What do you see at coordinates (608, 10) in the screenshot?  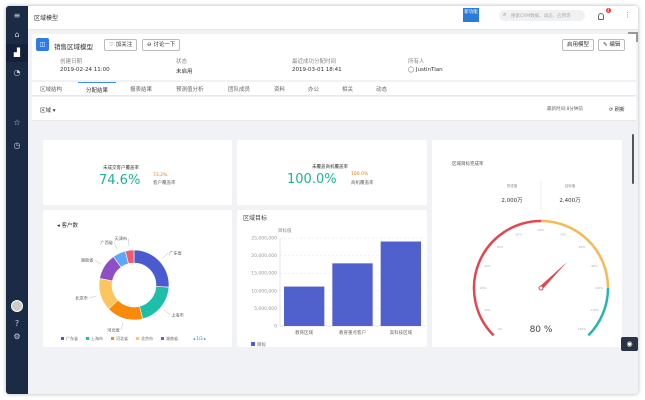 I see `notification-count: 4` at bounding box center [608, 10].